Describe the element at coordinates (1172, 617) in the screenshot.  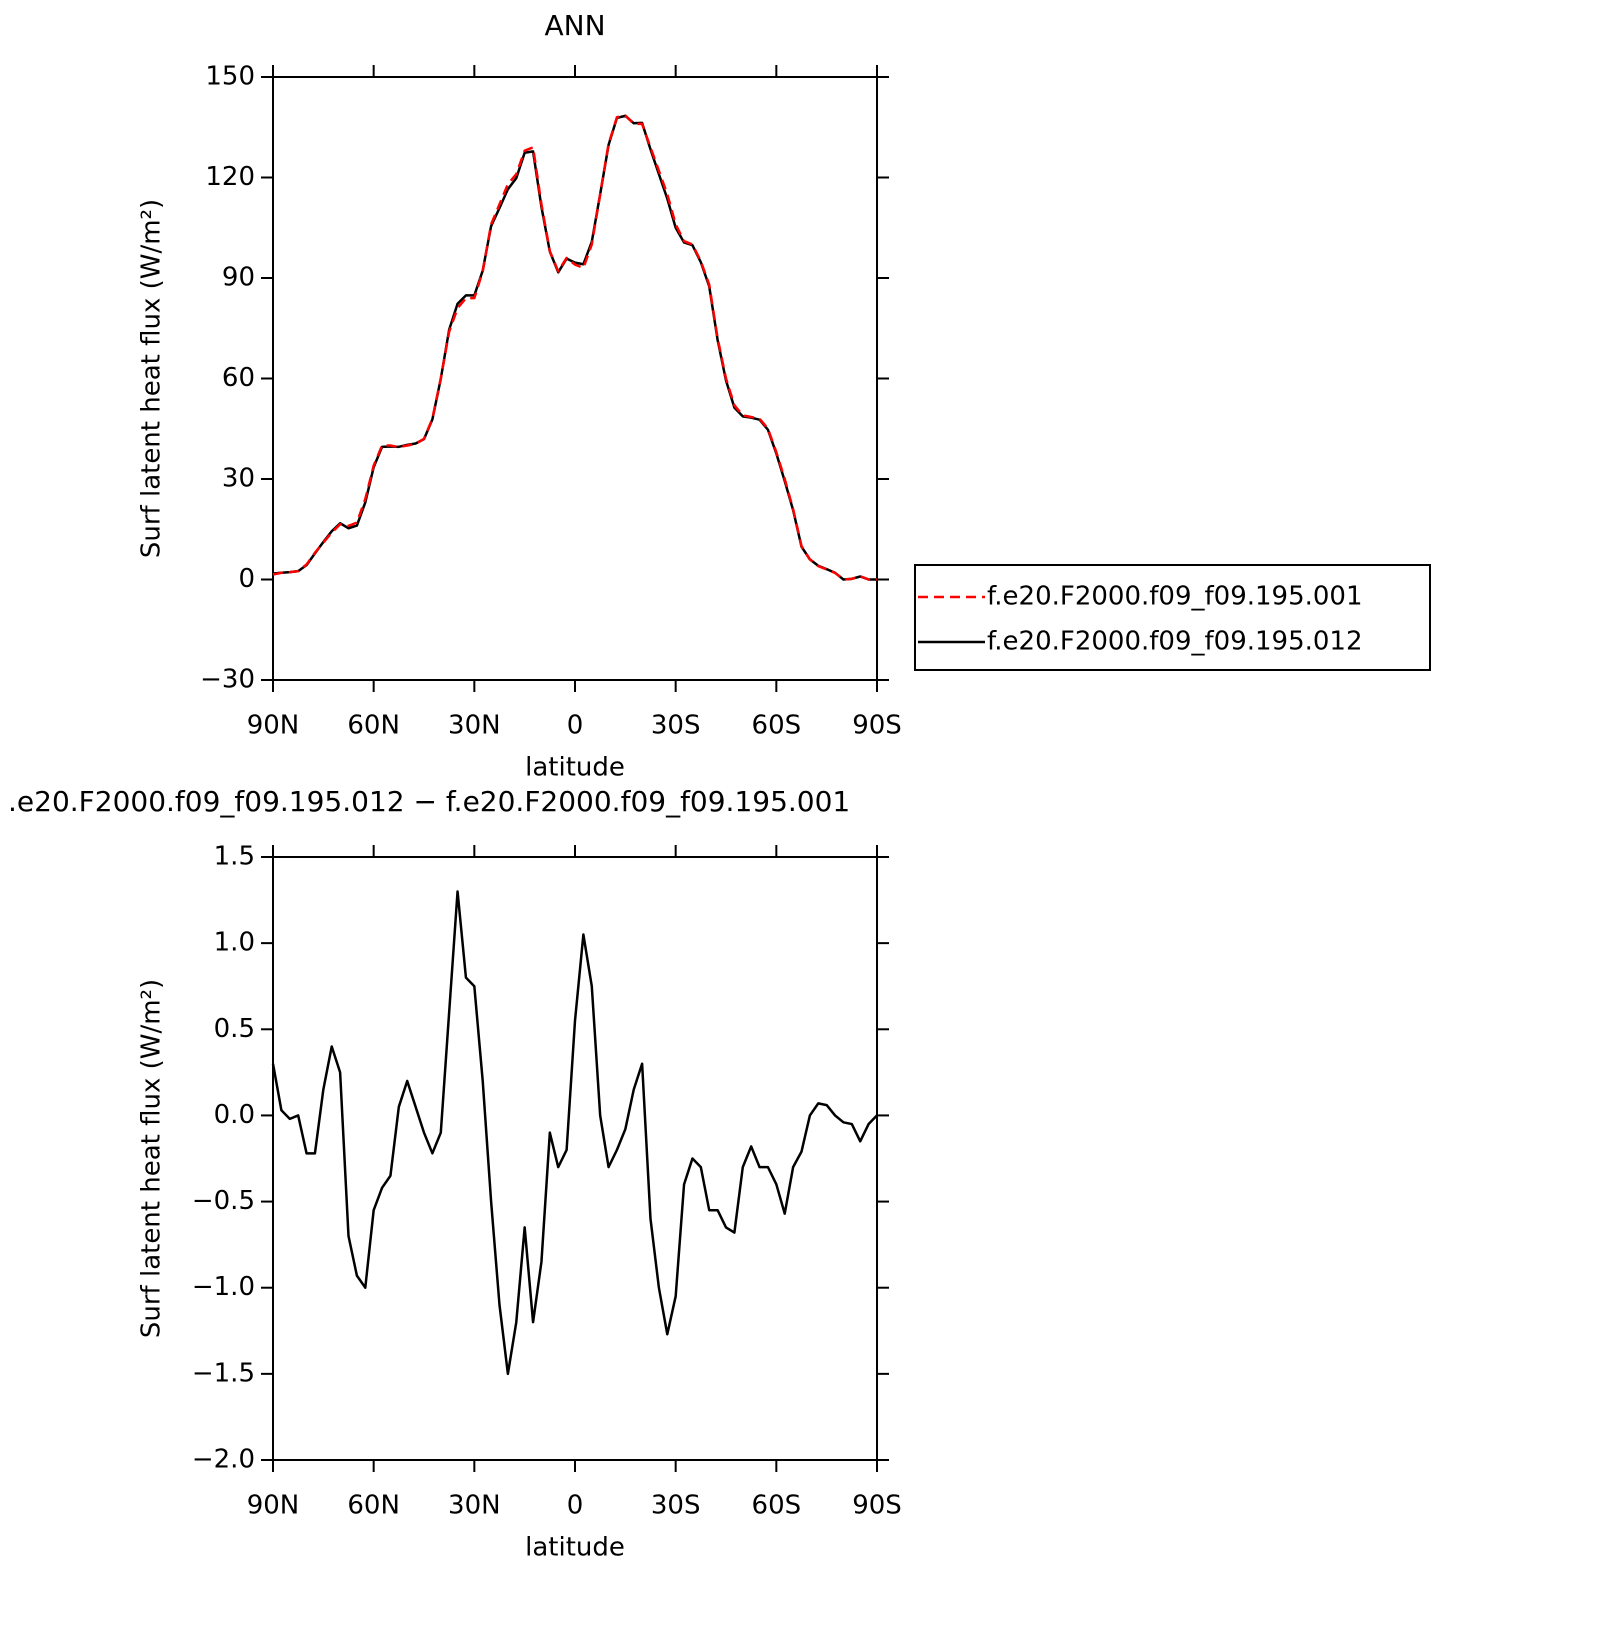
I see `legend-box` at that location.